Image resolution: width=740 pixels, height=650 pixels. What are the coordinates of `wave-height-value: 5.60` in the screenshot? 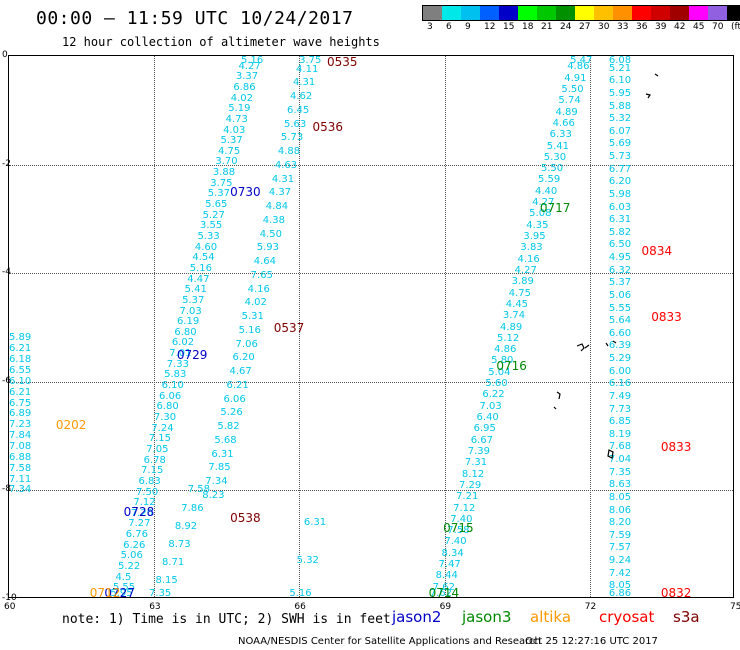 It's located at (496, 384).